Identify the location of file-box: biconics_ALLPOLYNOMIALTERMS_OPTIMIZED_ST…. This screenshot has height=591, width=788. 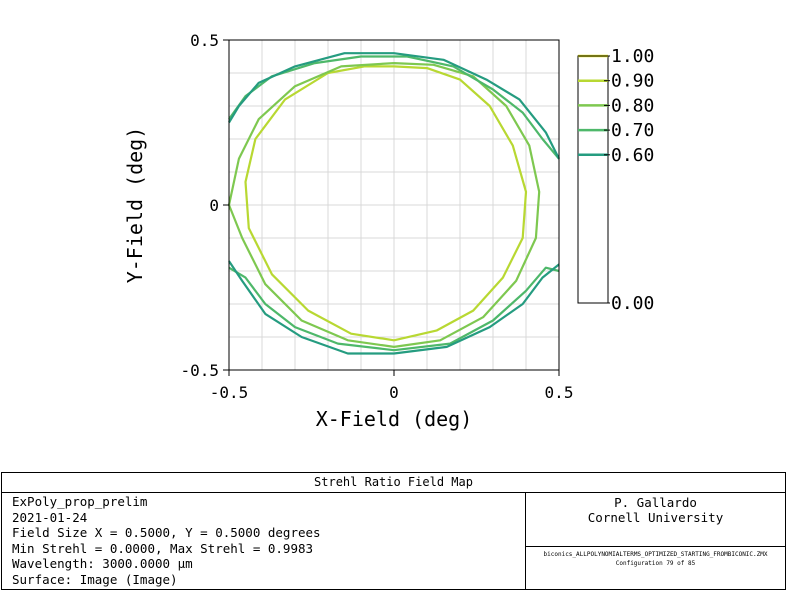
(655, 557).